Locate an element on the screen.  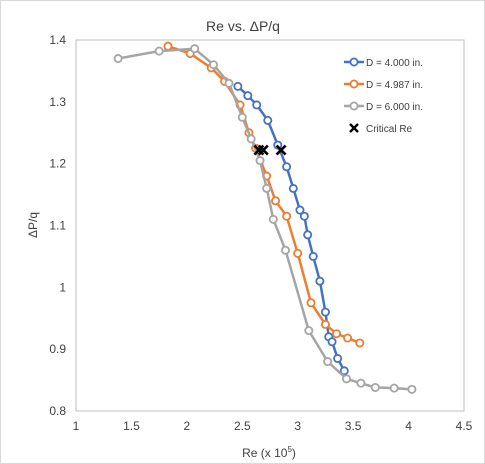
y-tick-label: 0.9 is located at coordinates (57, 349).